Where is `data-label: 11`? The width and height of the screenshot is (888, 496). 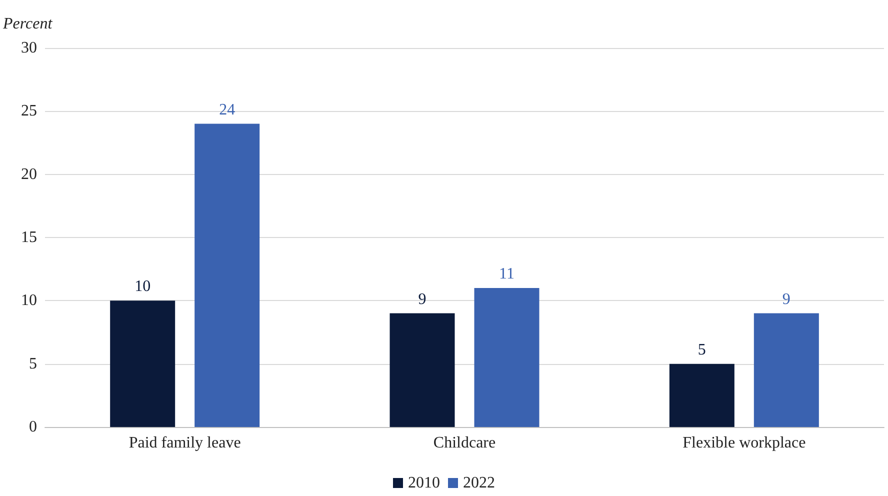
data-label: 11 is located at coordinates (506, 274).